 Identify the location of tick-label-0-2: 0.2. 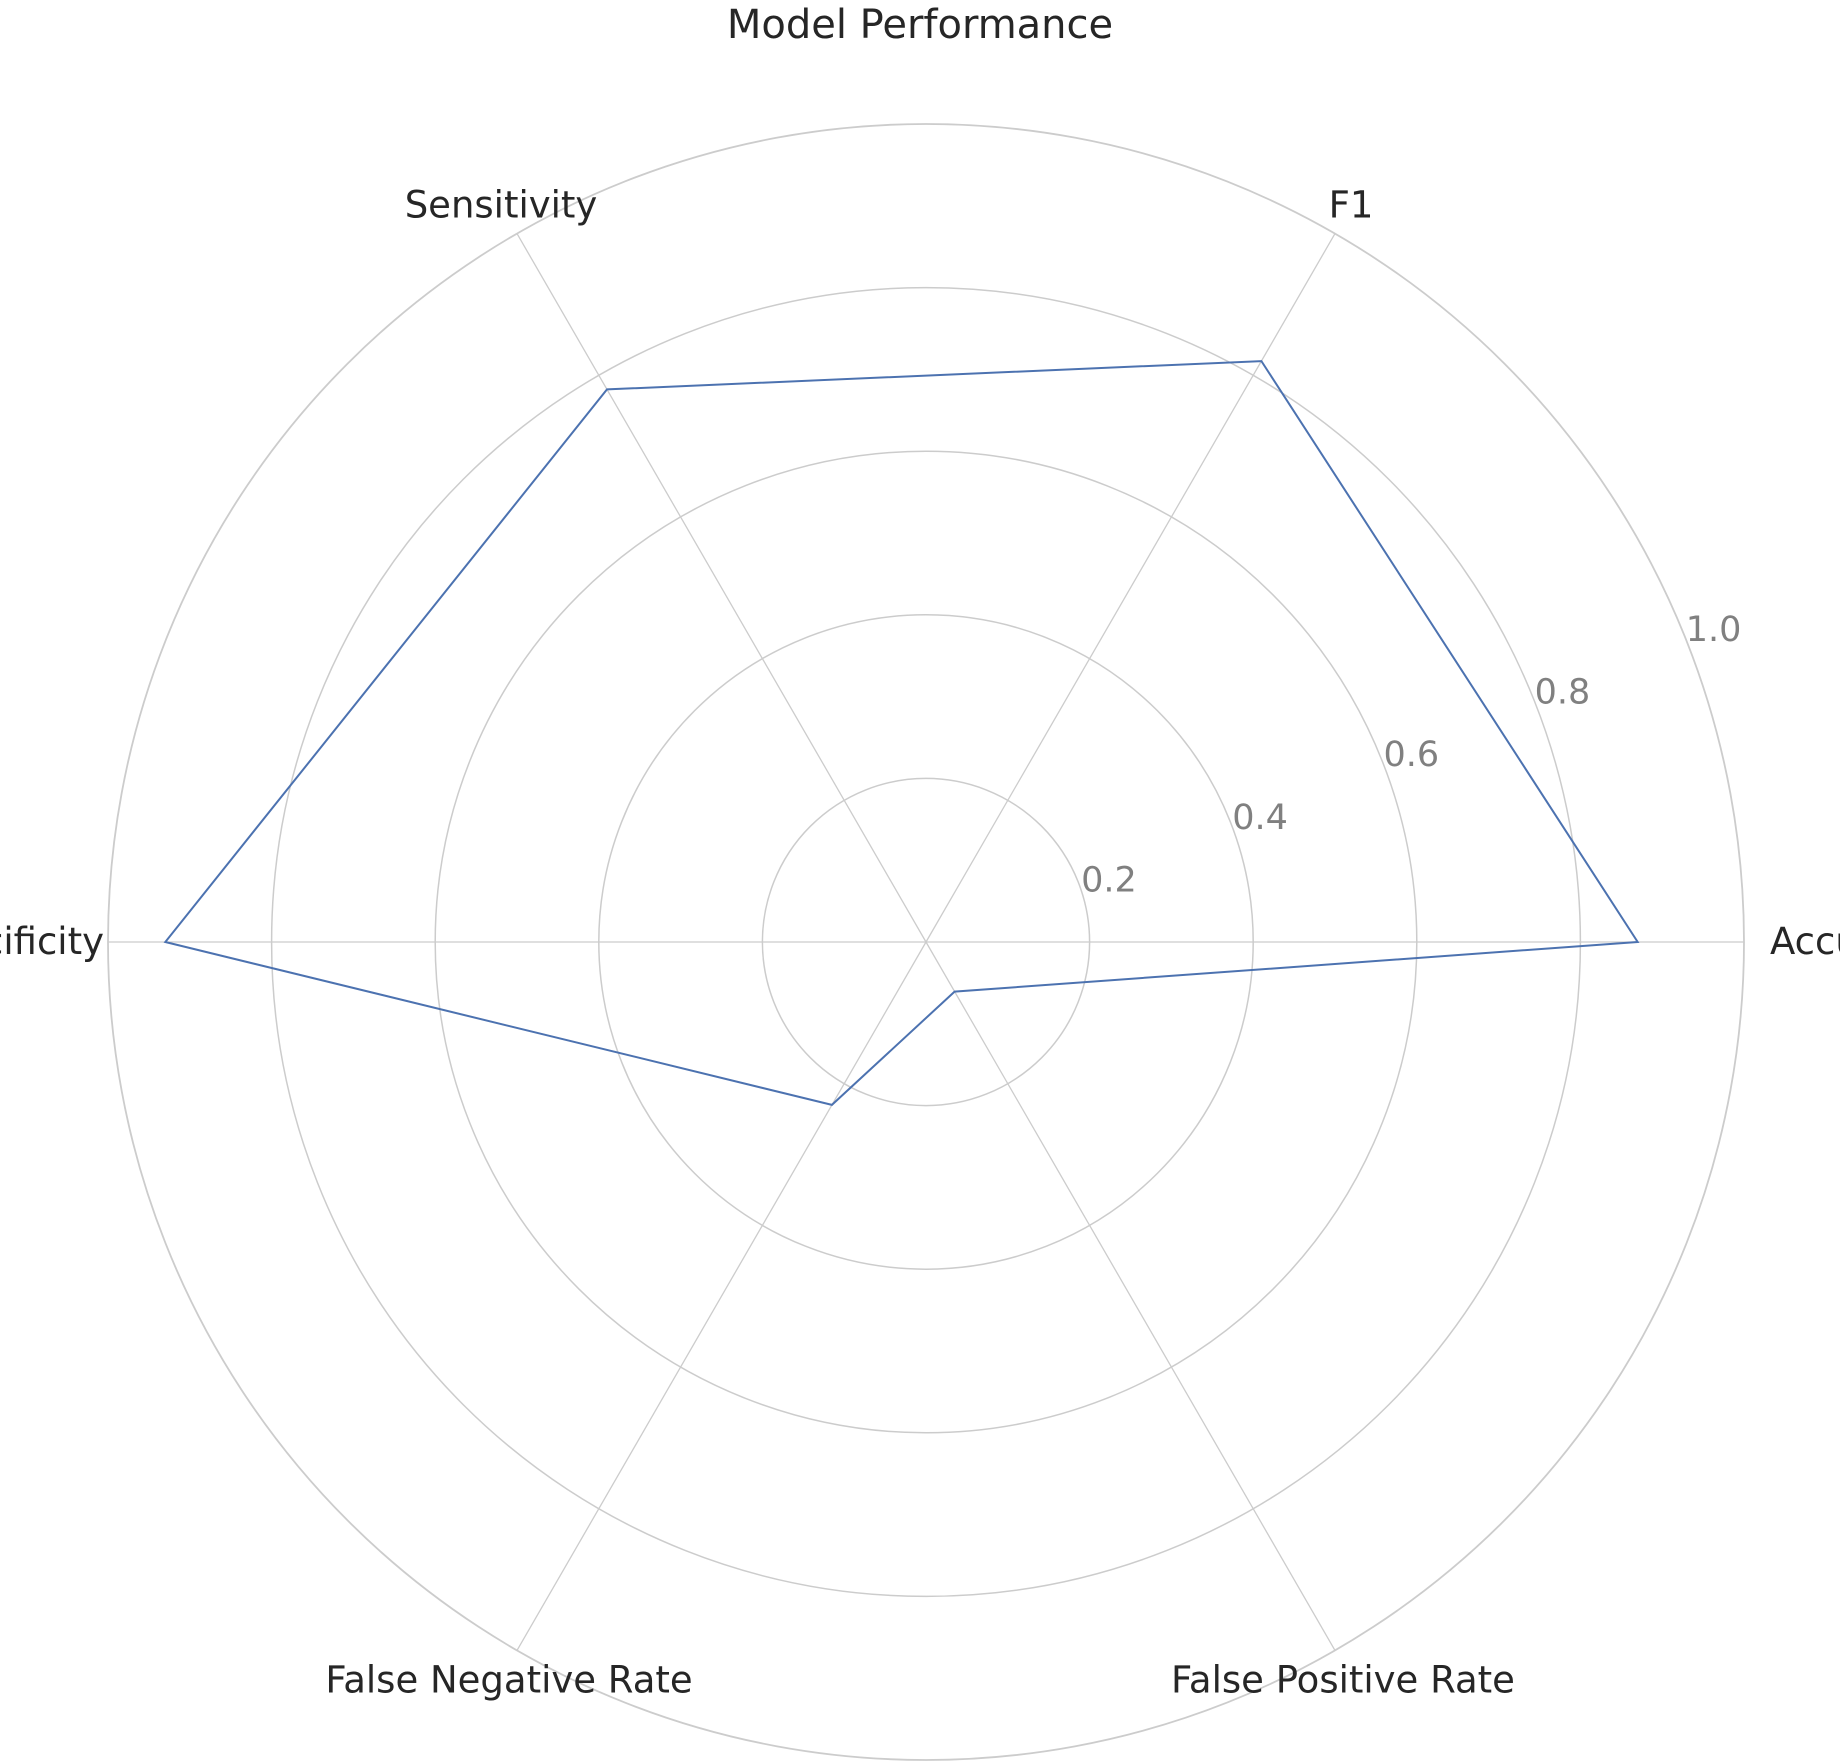
(1109, 880).